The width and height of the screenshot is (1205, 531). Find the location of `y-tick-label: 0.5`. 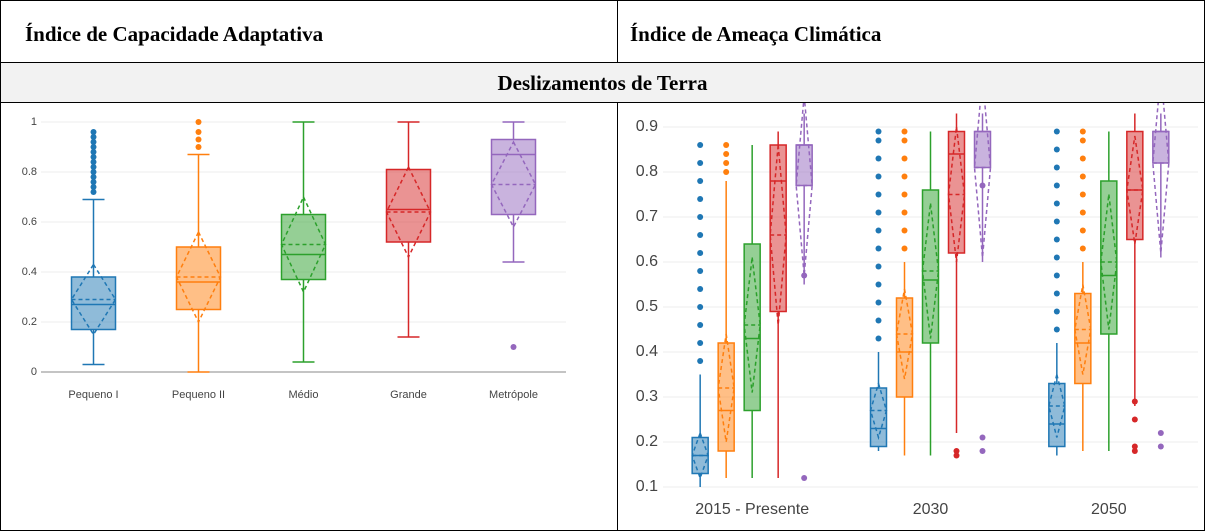

y-tick-label: 0.5 is located at coordinates (647, 306).